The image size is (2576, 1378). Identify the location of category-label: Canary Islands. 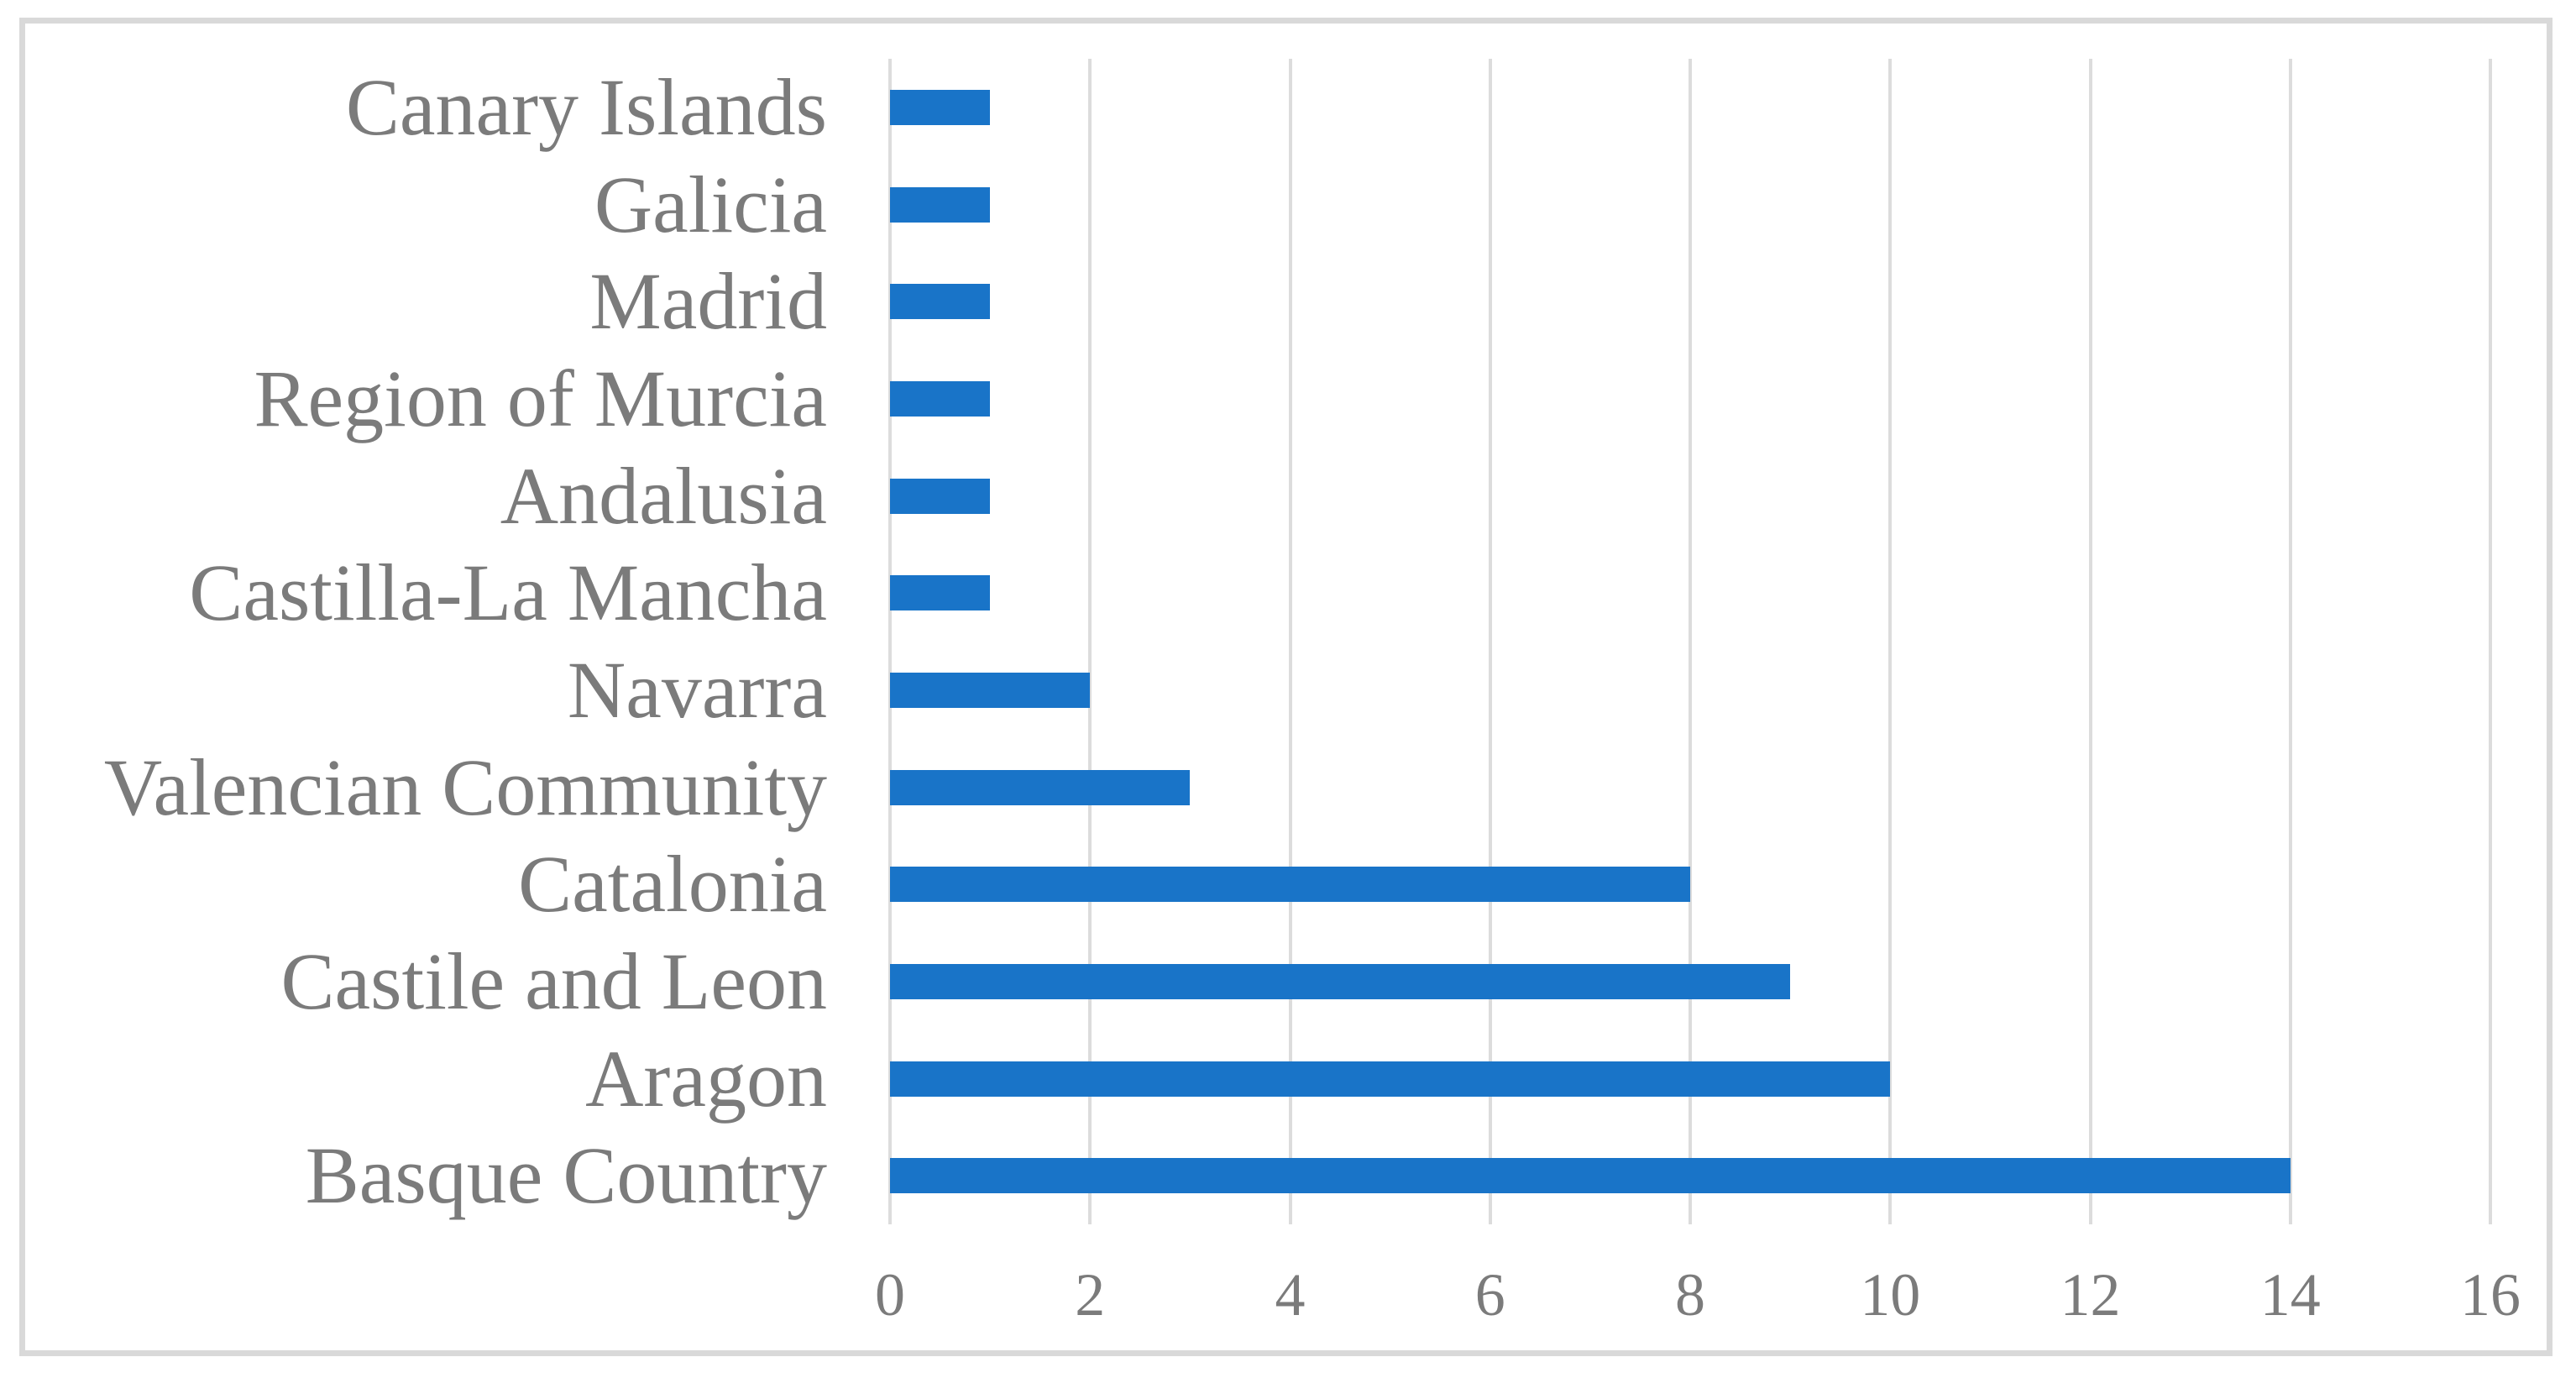
(586, 106).